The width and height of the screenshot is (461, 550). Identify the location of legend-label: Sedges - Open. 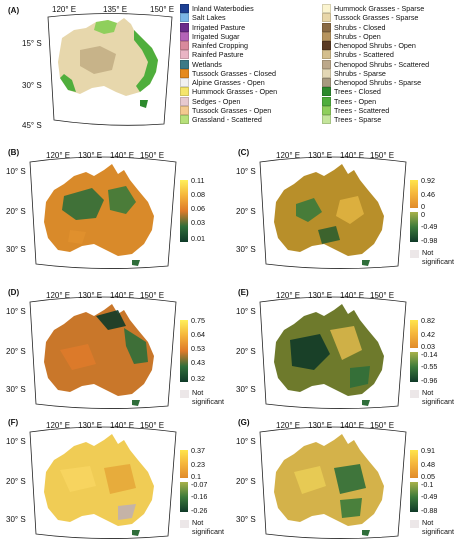
(216, 101).